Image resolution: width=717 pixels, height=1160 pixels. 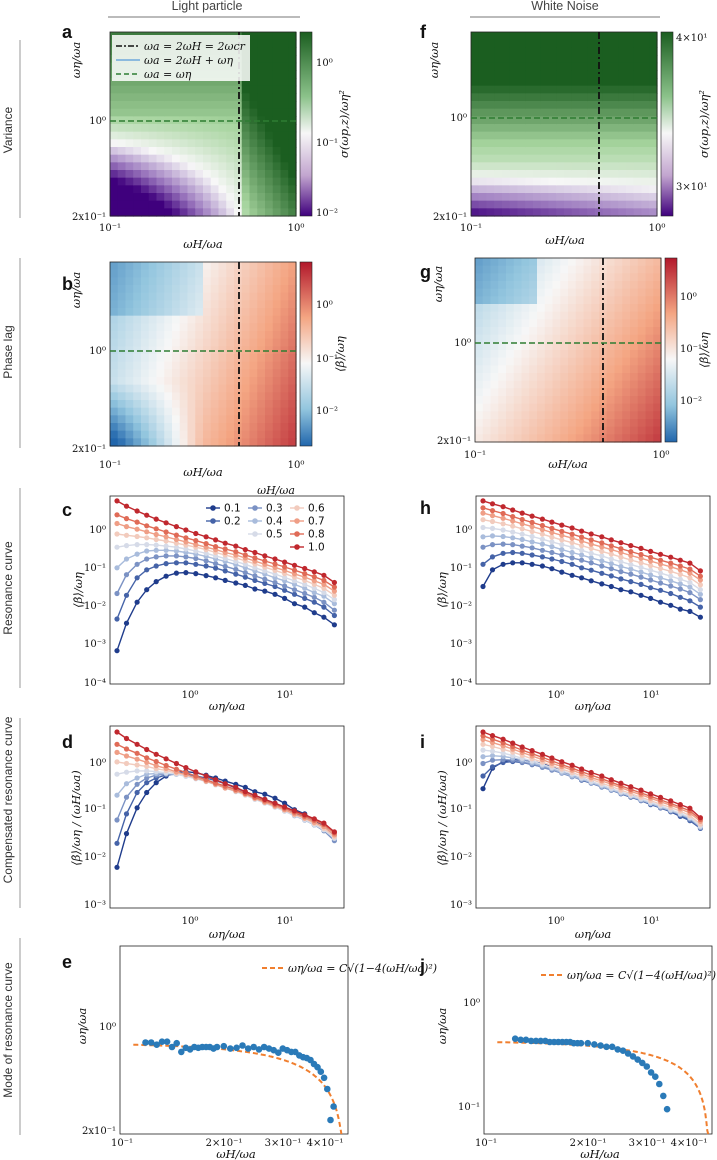 I want to click on xtick-j-3: 3×10⁻¹, so click(x=647, y=1143).